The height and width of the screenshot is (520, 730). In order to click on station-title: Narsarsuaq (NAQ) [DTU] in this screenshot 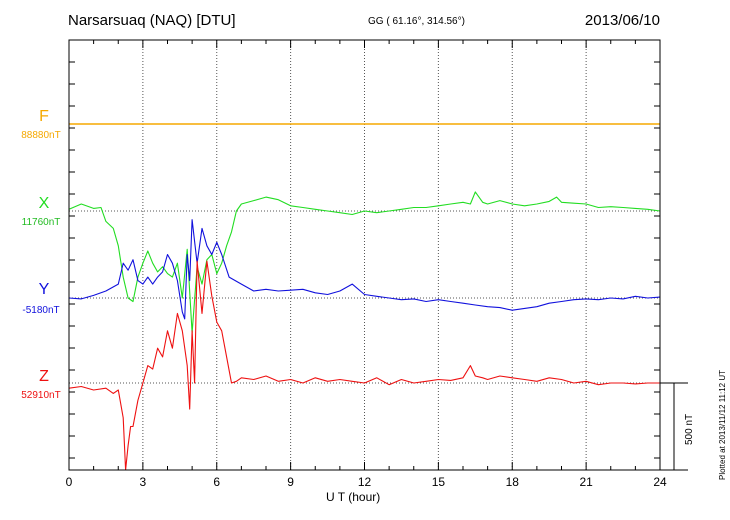, I will do `click(152, 20)`.